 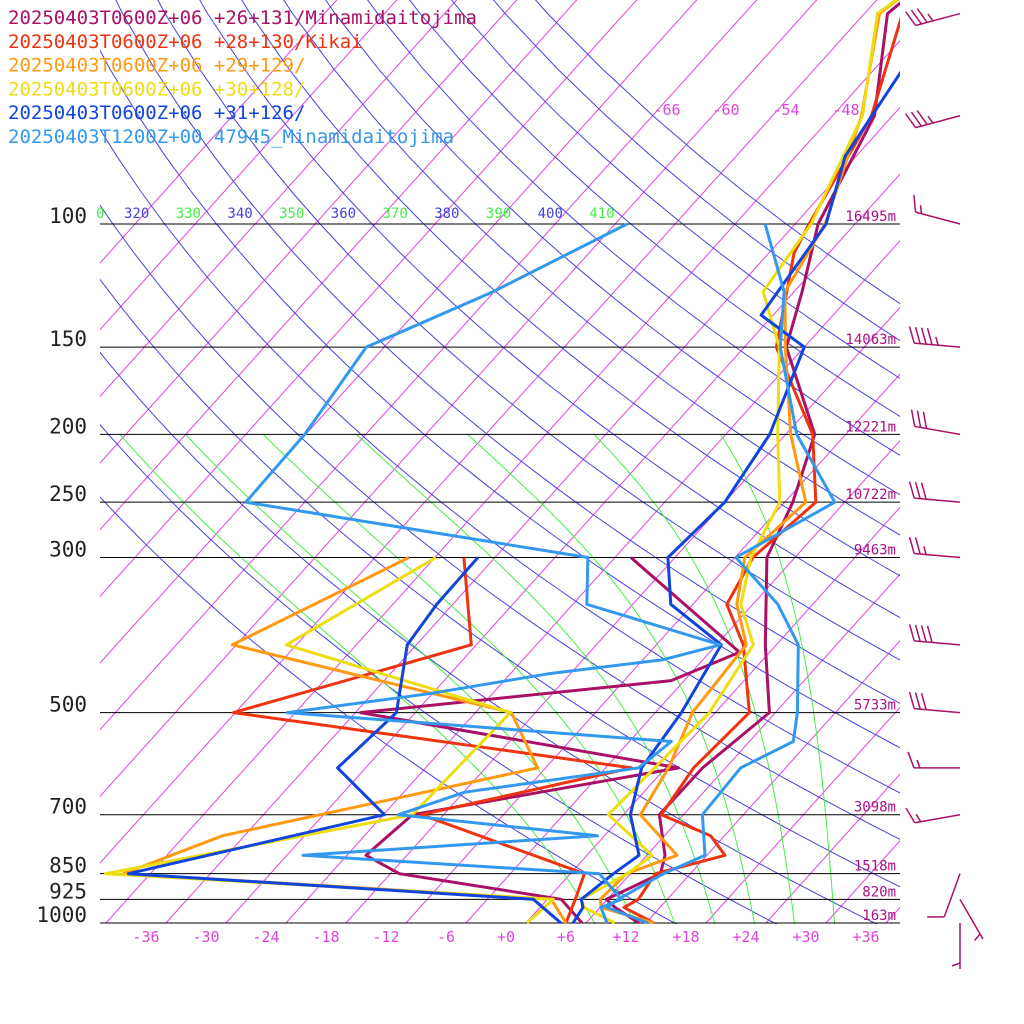 What do you see at coordinates (325, 937) in the screenshot?
I see `temperature-tick-label: -18` at bounding box center [325, 937].